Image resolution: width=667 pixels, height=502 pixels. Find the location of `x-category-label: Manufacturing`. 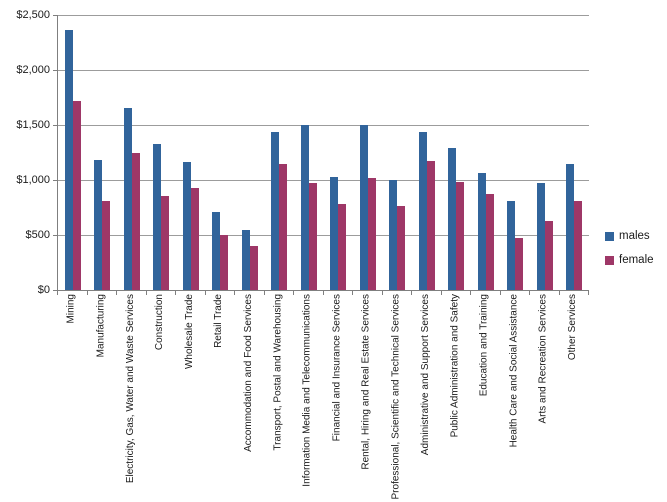

x-category-label: Manufacturing is located at coordinates (101, 326).